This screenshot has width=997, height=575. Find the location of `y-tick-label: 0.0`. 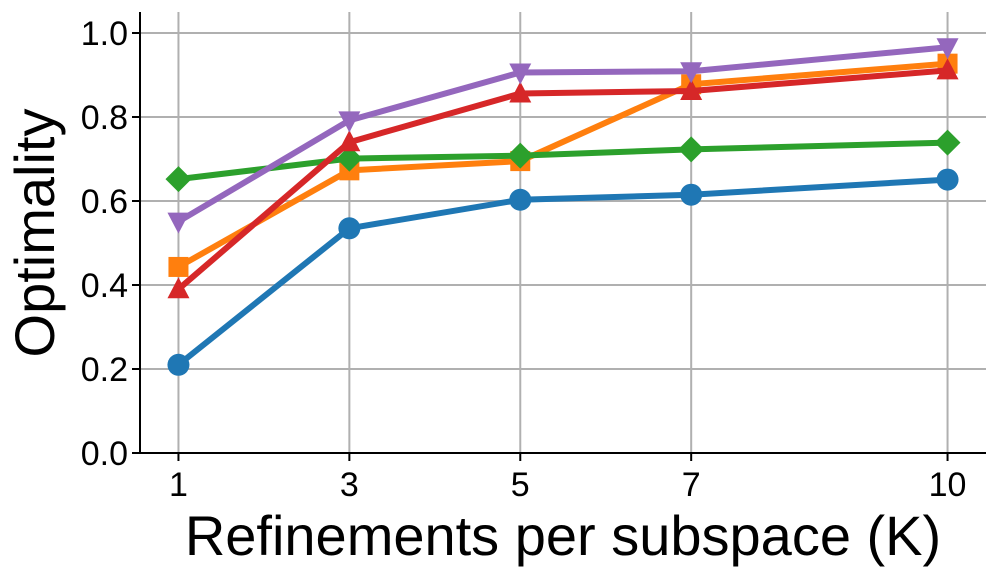

y-tick-label: 0.0 is located at coordinates (104, 454).